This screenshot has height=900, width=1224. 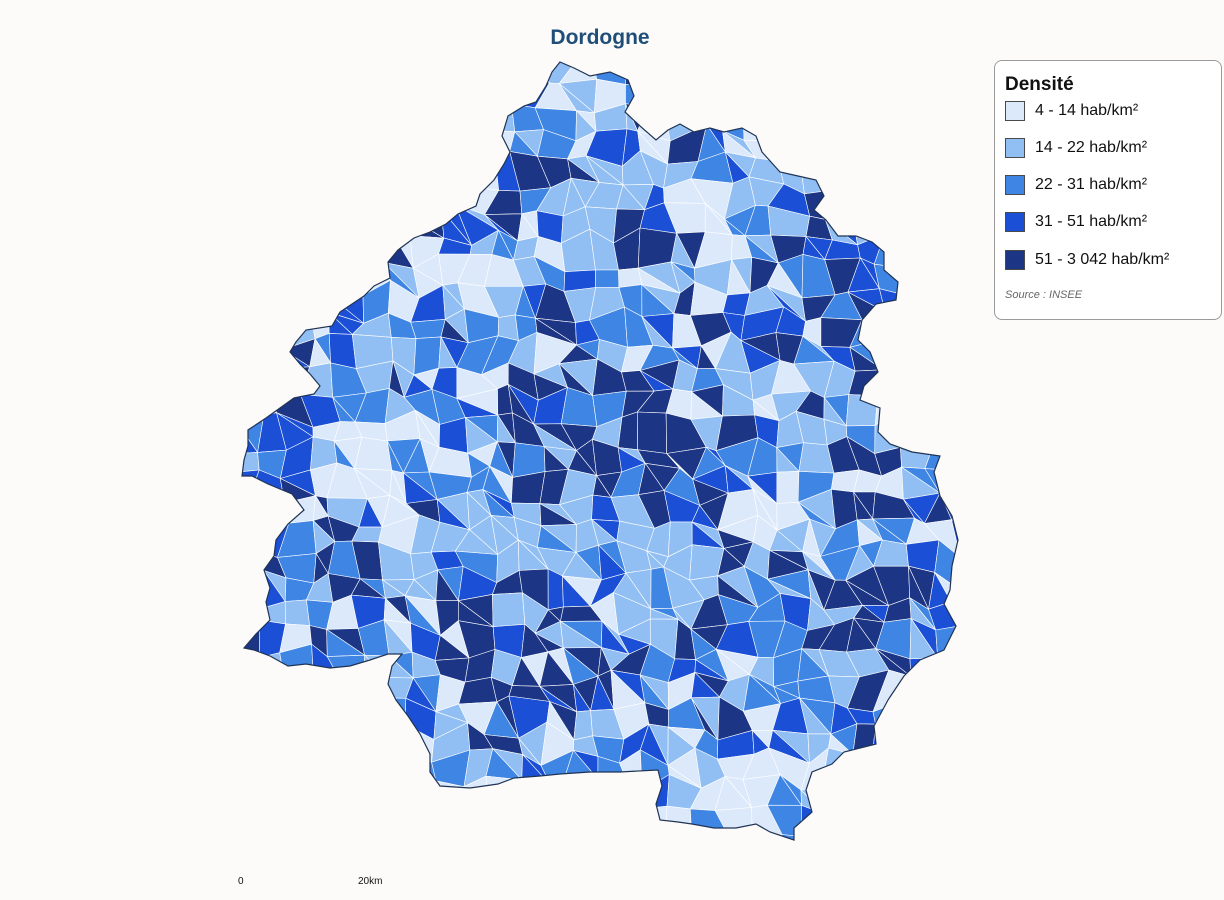 What do you see at coordinates (1044, 295) in the screenshot?
I see `legend-source: Source : INSEE` at bounding box center [1044, 295].